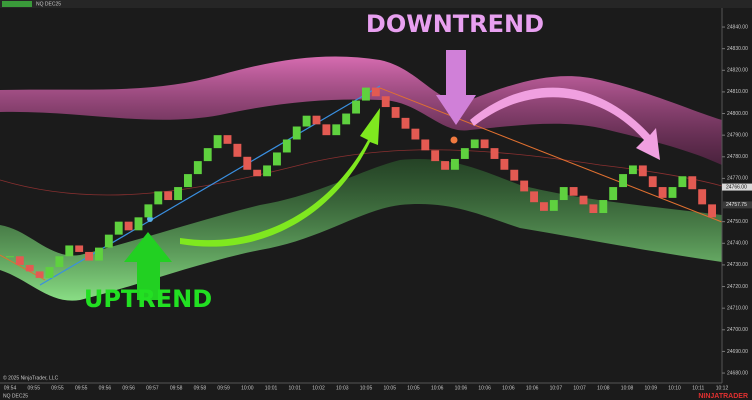  I want to click on y-tick-label: 24810.00, so click(737, 92).